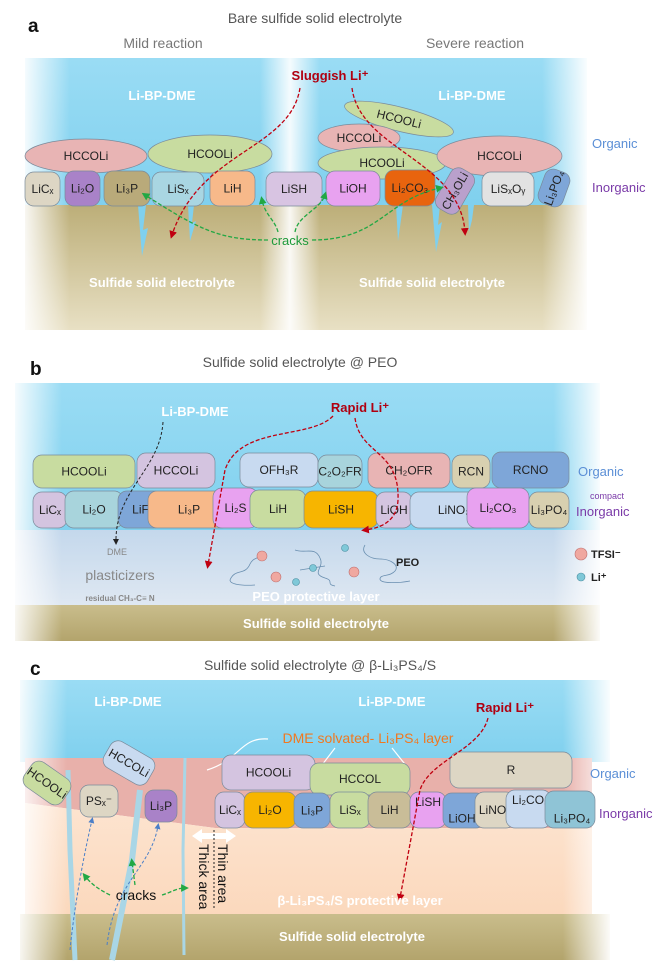 The image size is (669, 963). I want to click on electrolyte-label-left: Li-BP-DME, so click(127, 701).